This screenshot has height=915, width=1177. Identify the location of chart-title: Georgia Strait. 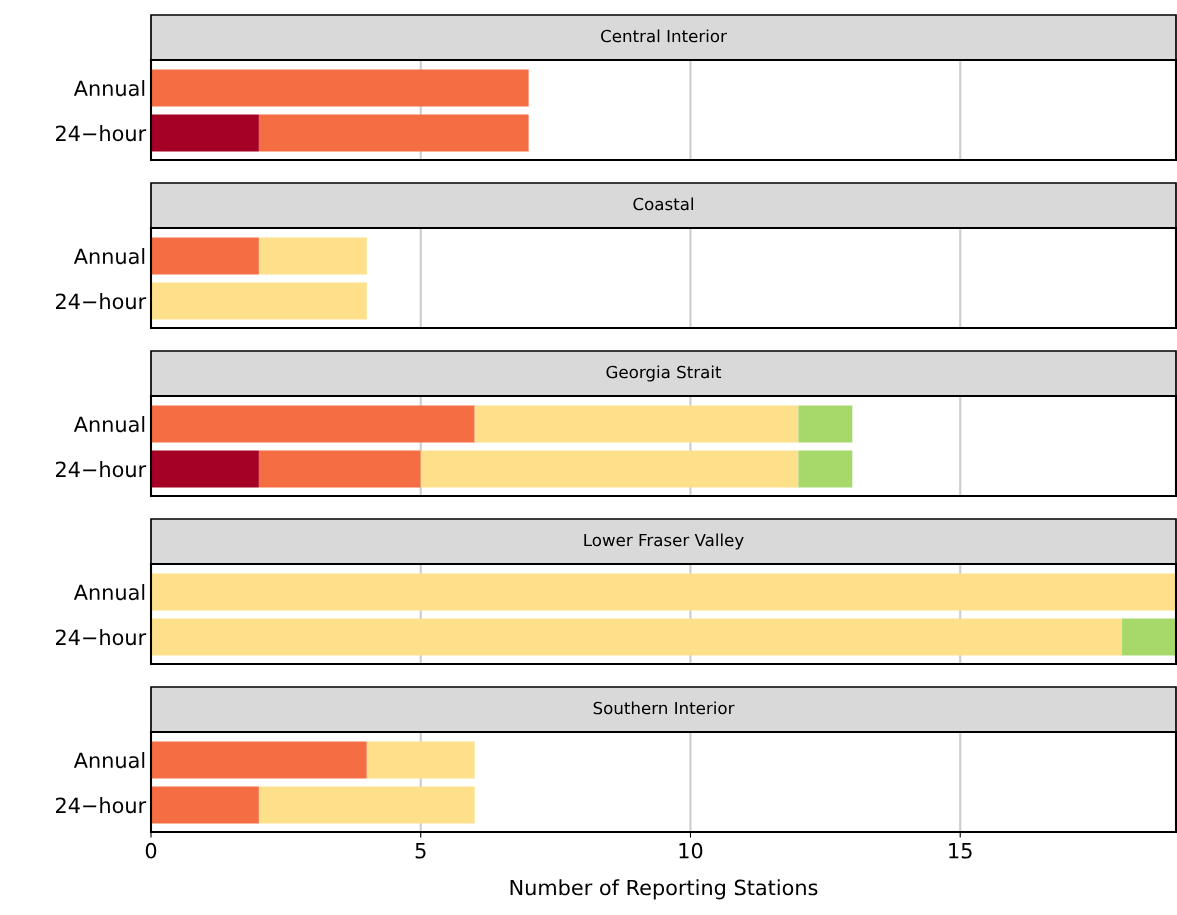
(664, 373).